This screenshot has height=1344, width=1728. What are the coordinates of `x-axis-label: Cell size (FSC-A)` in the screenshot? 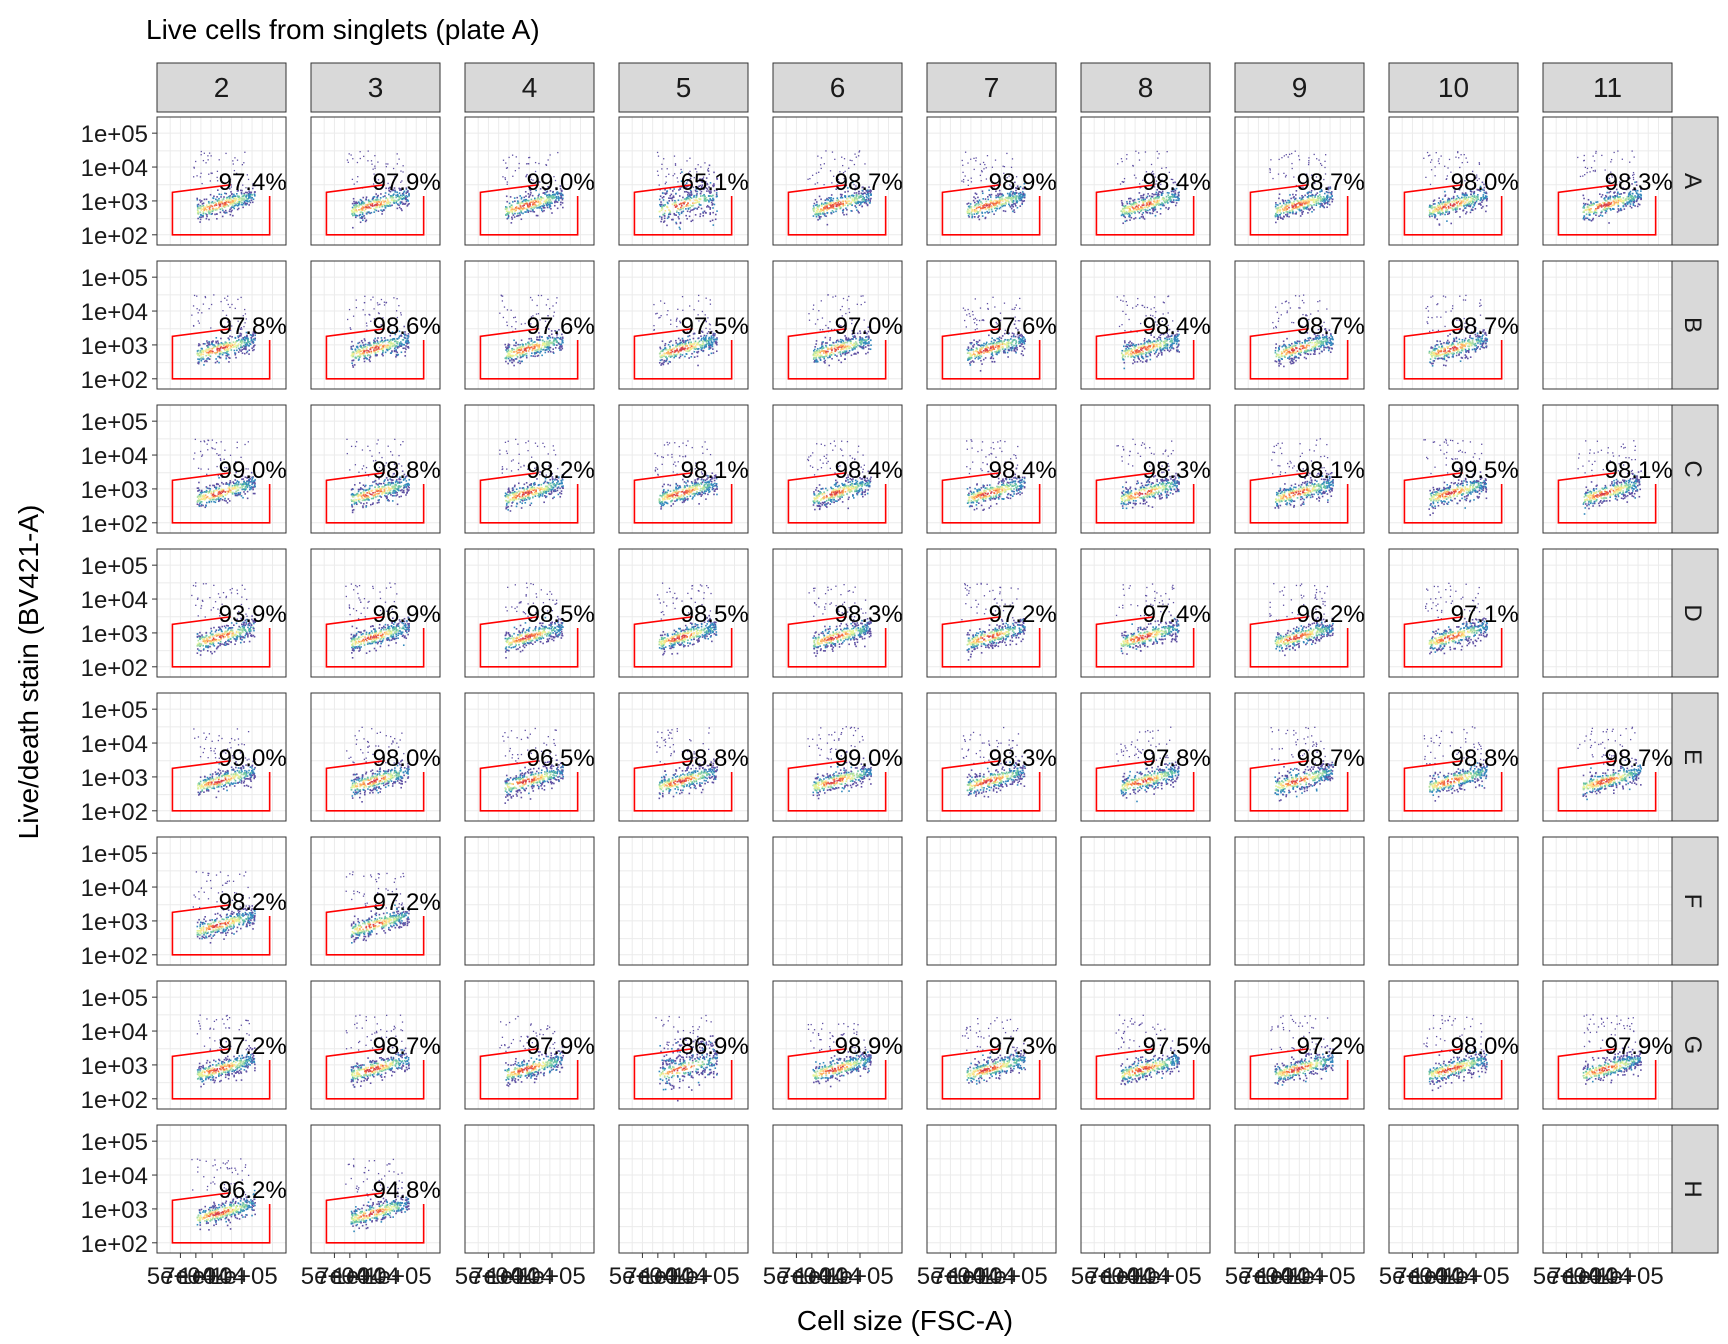 It's located at (905, 1320).